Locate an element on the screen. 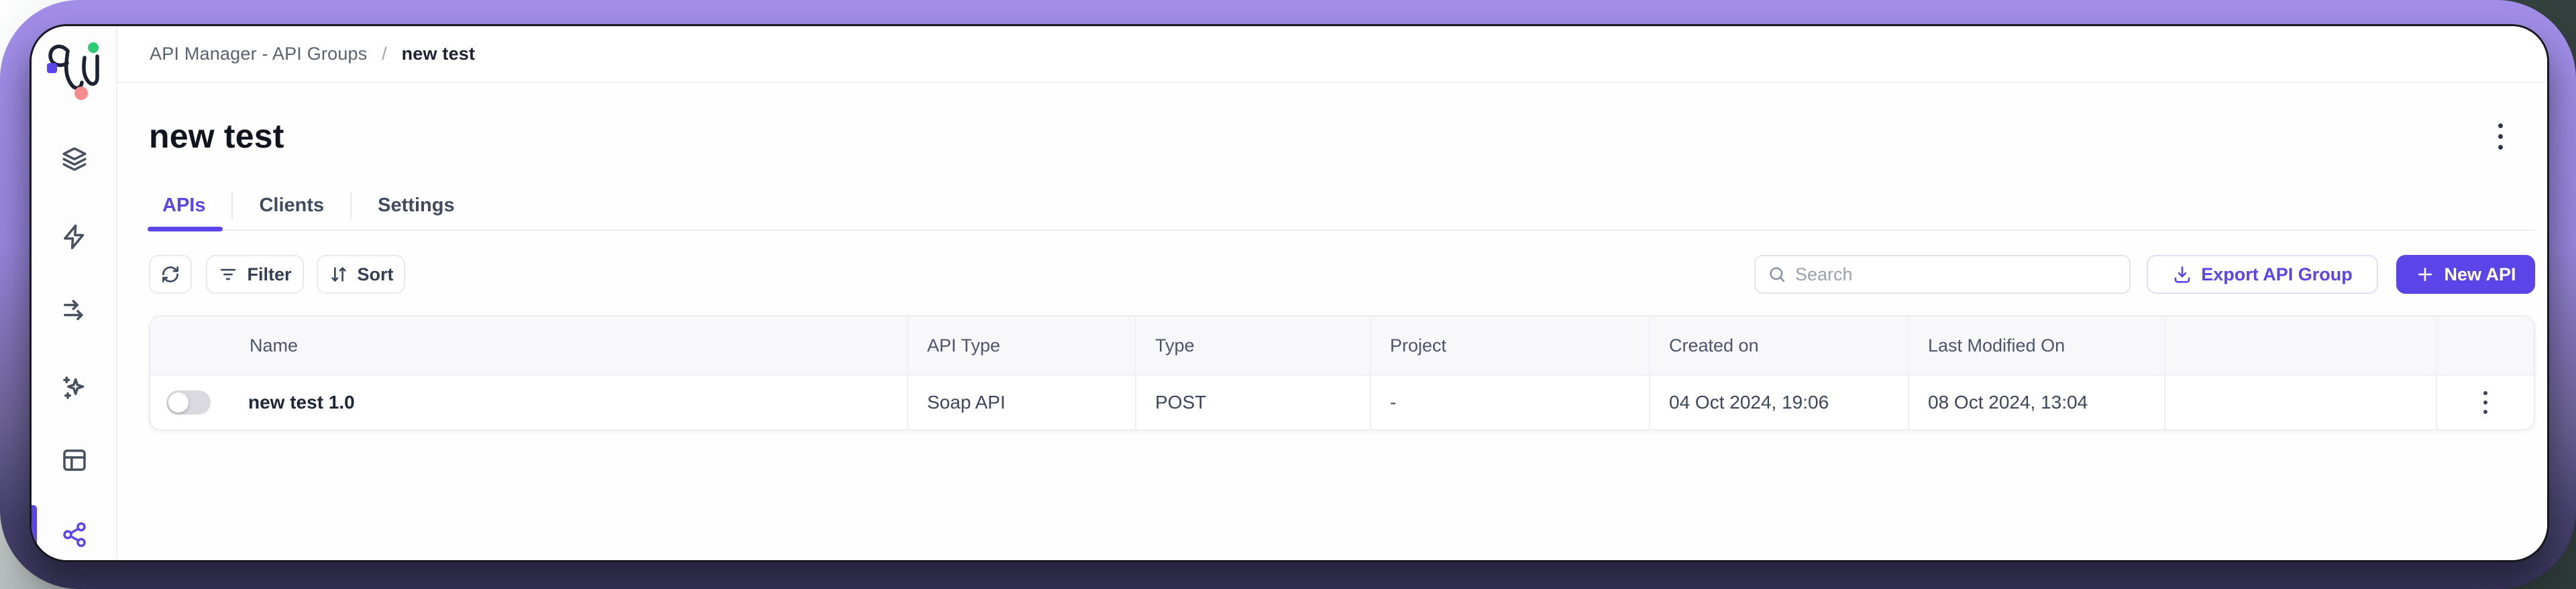 This screenshot has width=2576, height=589. sidebar-item-flows is located at coordinates (74, 310).